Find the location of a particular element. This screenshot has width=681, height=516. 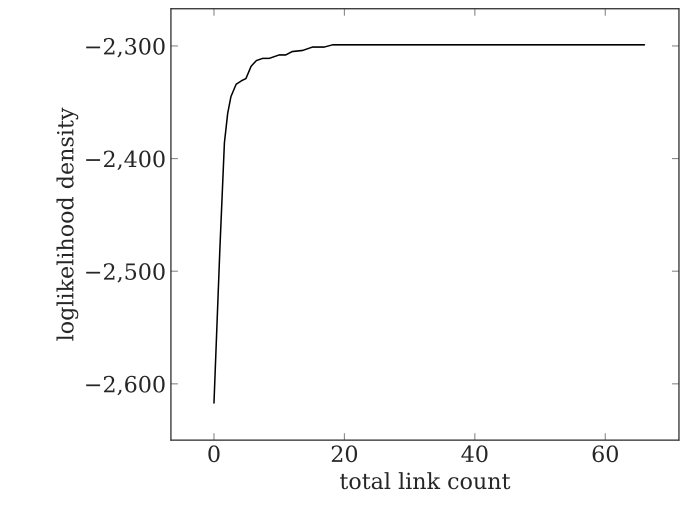

y-tick-label: −2,600 is located at coordinates (125, 386).